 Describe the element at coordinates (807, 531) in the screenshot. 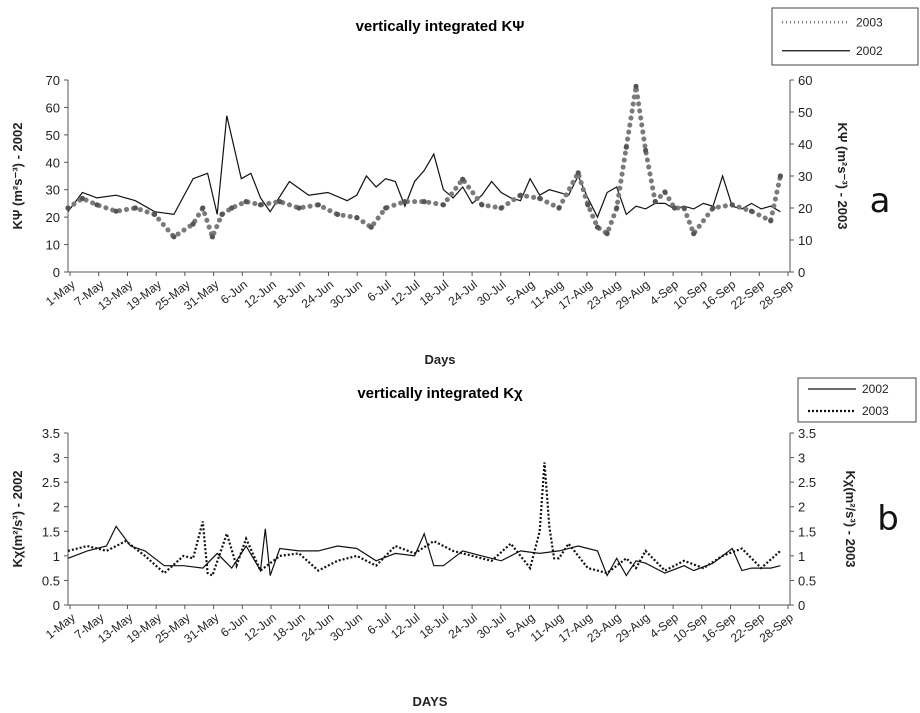

I see `right-tick-label: 1.5` at that location.